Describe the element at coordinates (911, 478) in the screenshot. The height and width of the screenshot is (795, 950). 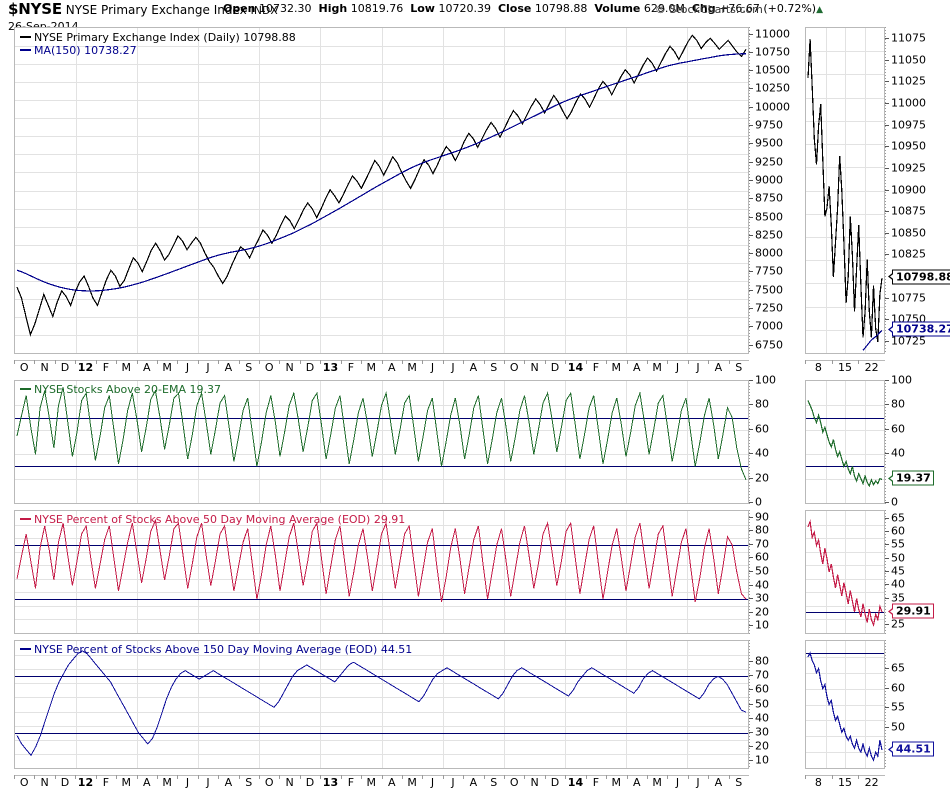
I see `price-flag-label: 19.37` at that location.